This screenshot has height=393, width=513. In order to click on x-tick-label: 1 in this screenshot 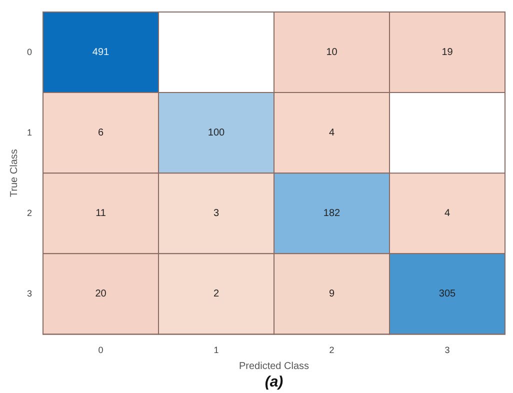, I will do `click(216, 350)`.